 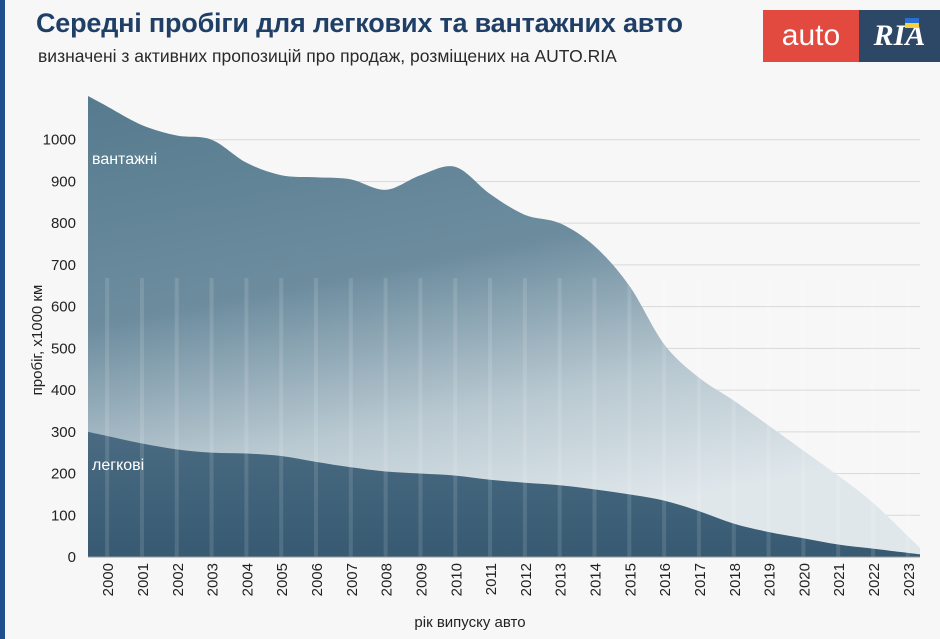 I want to click on x-axis-label: рік випуску авто, so click(x=469, y=622).